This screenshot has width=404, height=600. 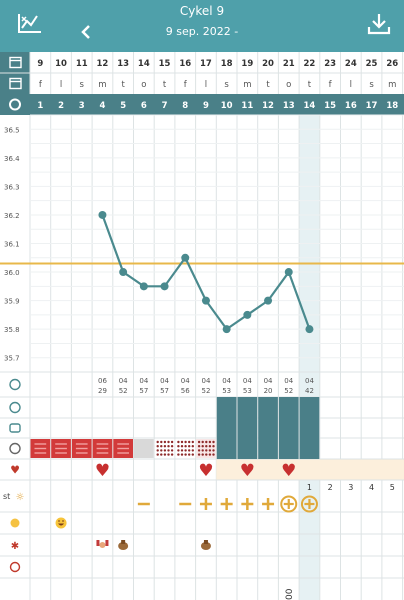 What do you see at coordinates (15, 83) in the screenshot?
I see `calendar-icon` at bounding box center [15, 83].